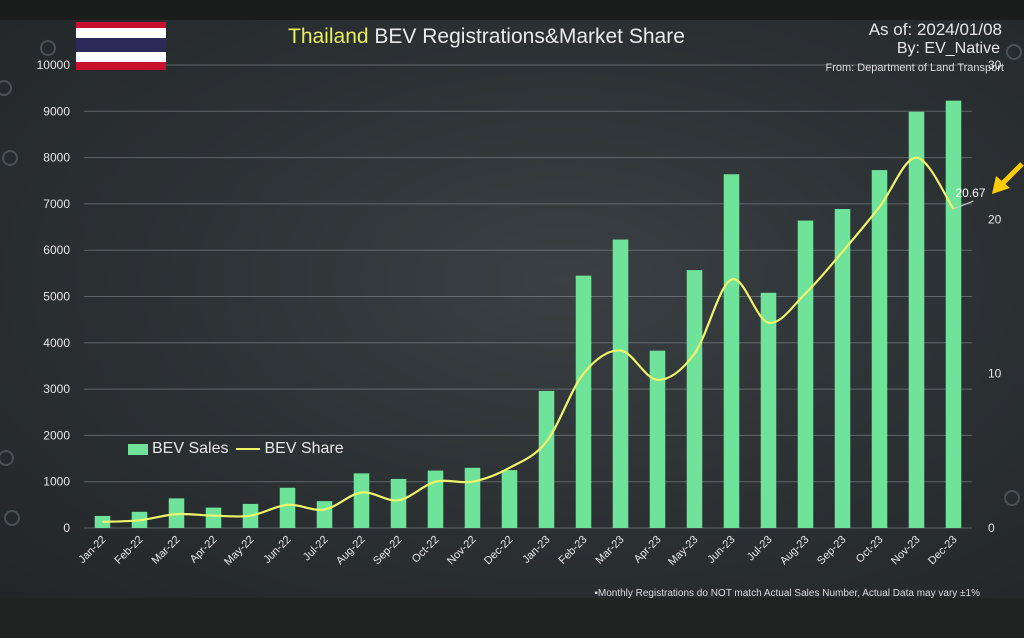 Image resolution: width=1024 pixels, height=638 pixels. Describe the element at coordinates (963, 205) in the screenshot. I see `annotation-leader` at that location.